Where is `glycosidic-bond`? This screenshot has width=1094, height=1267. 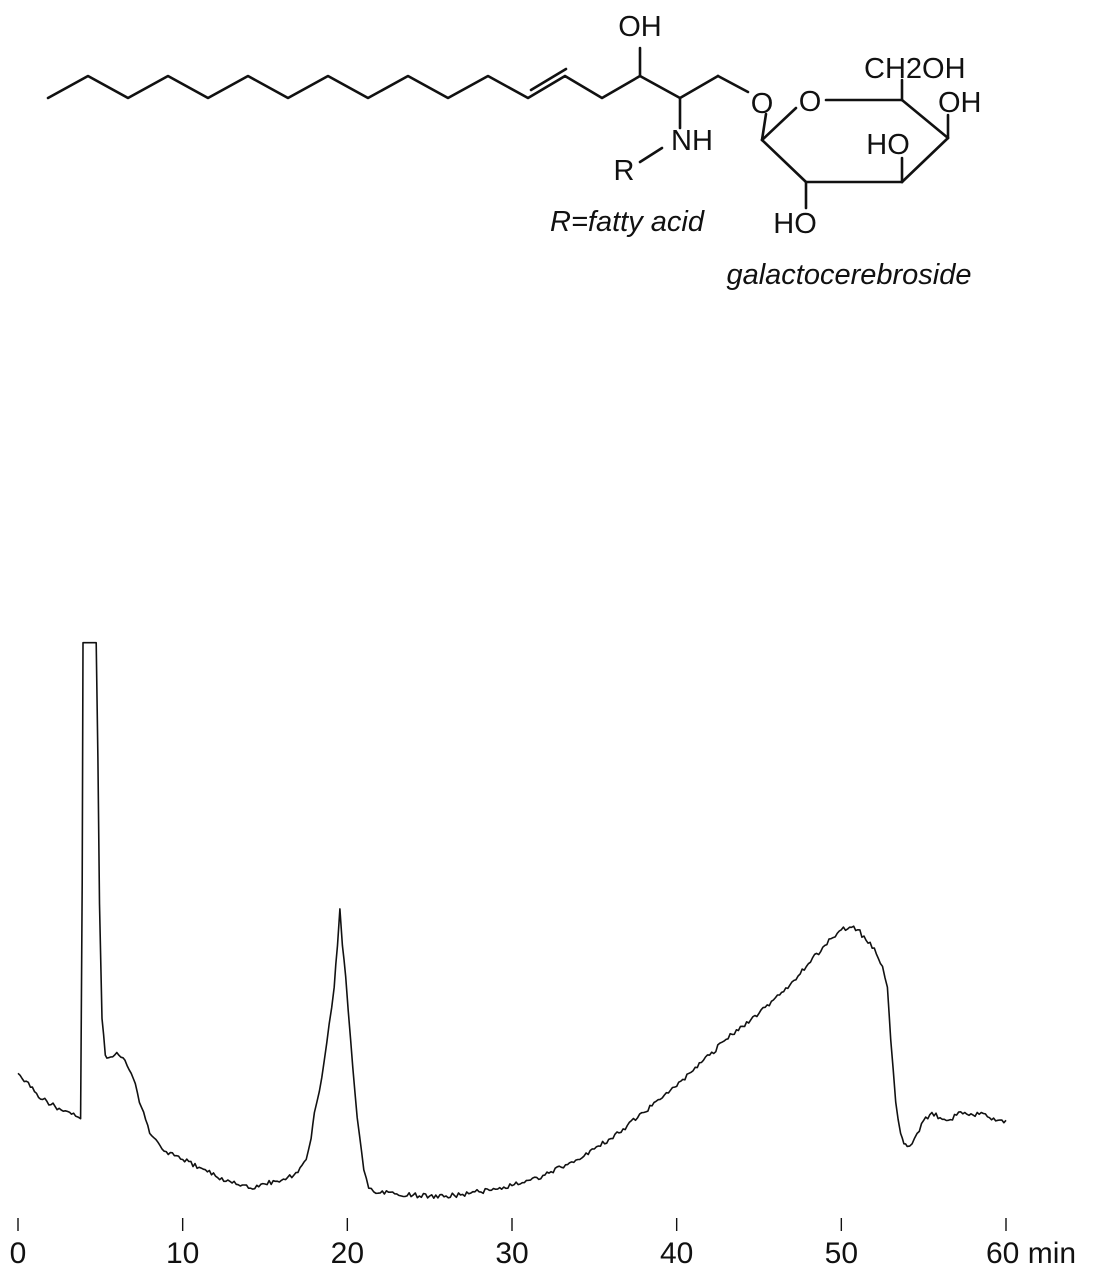
glycosidic-bond is located at coordinates (764, 127).